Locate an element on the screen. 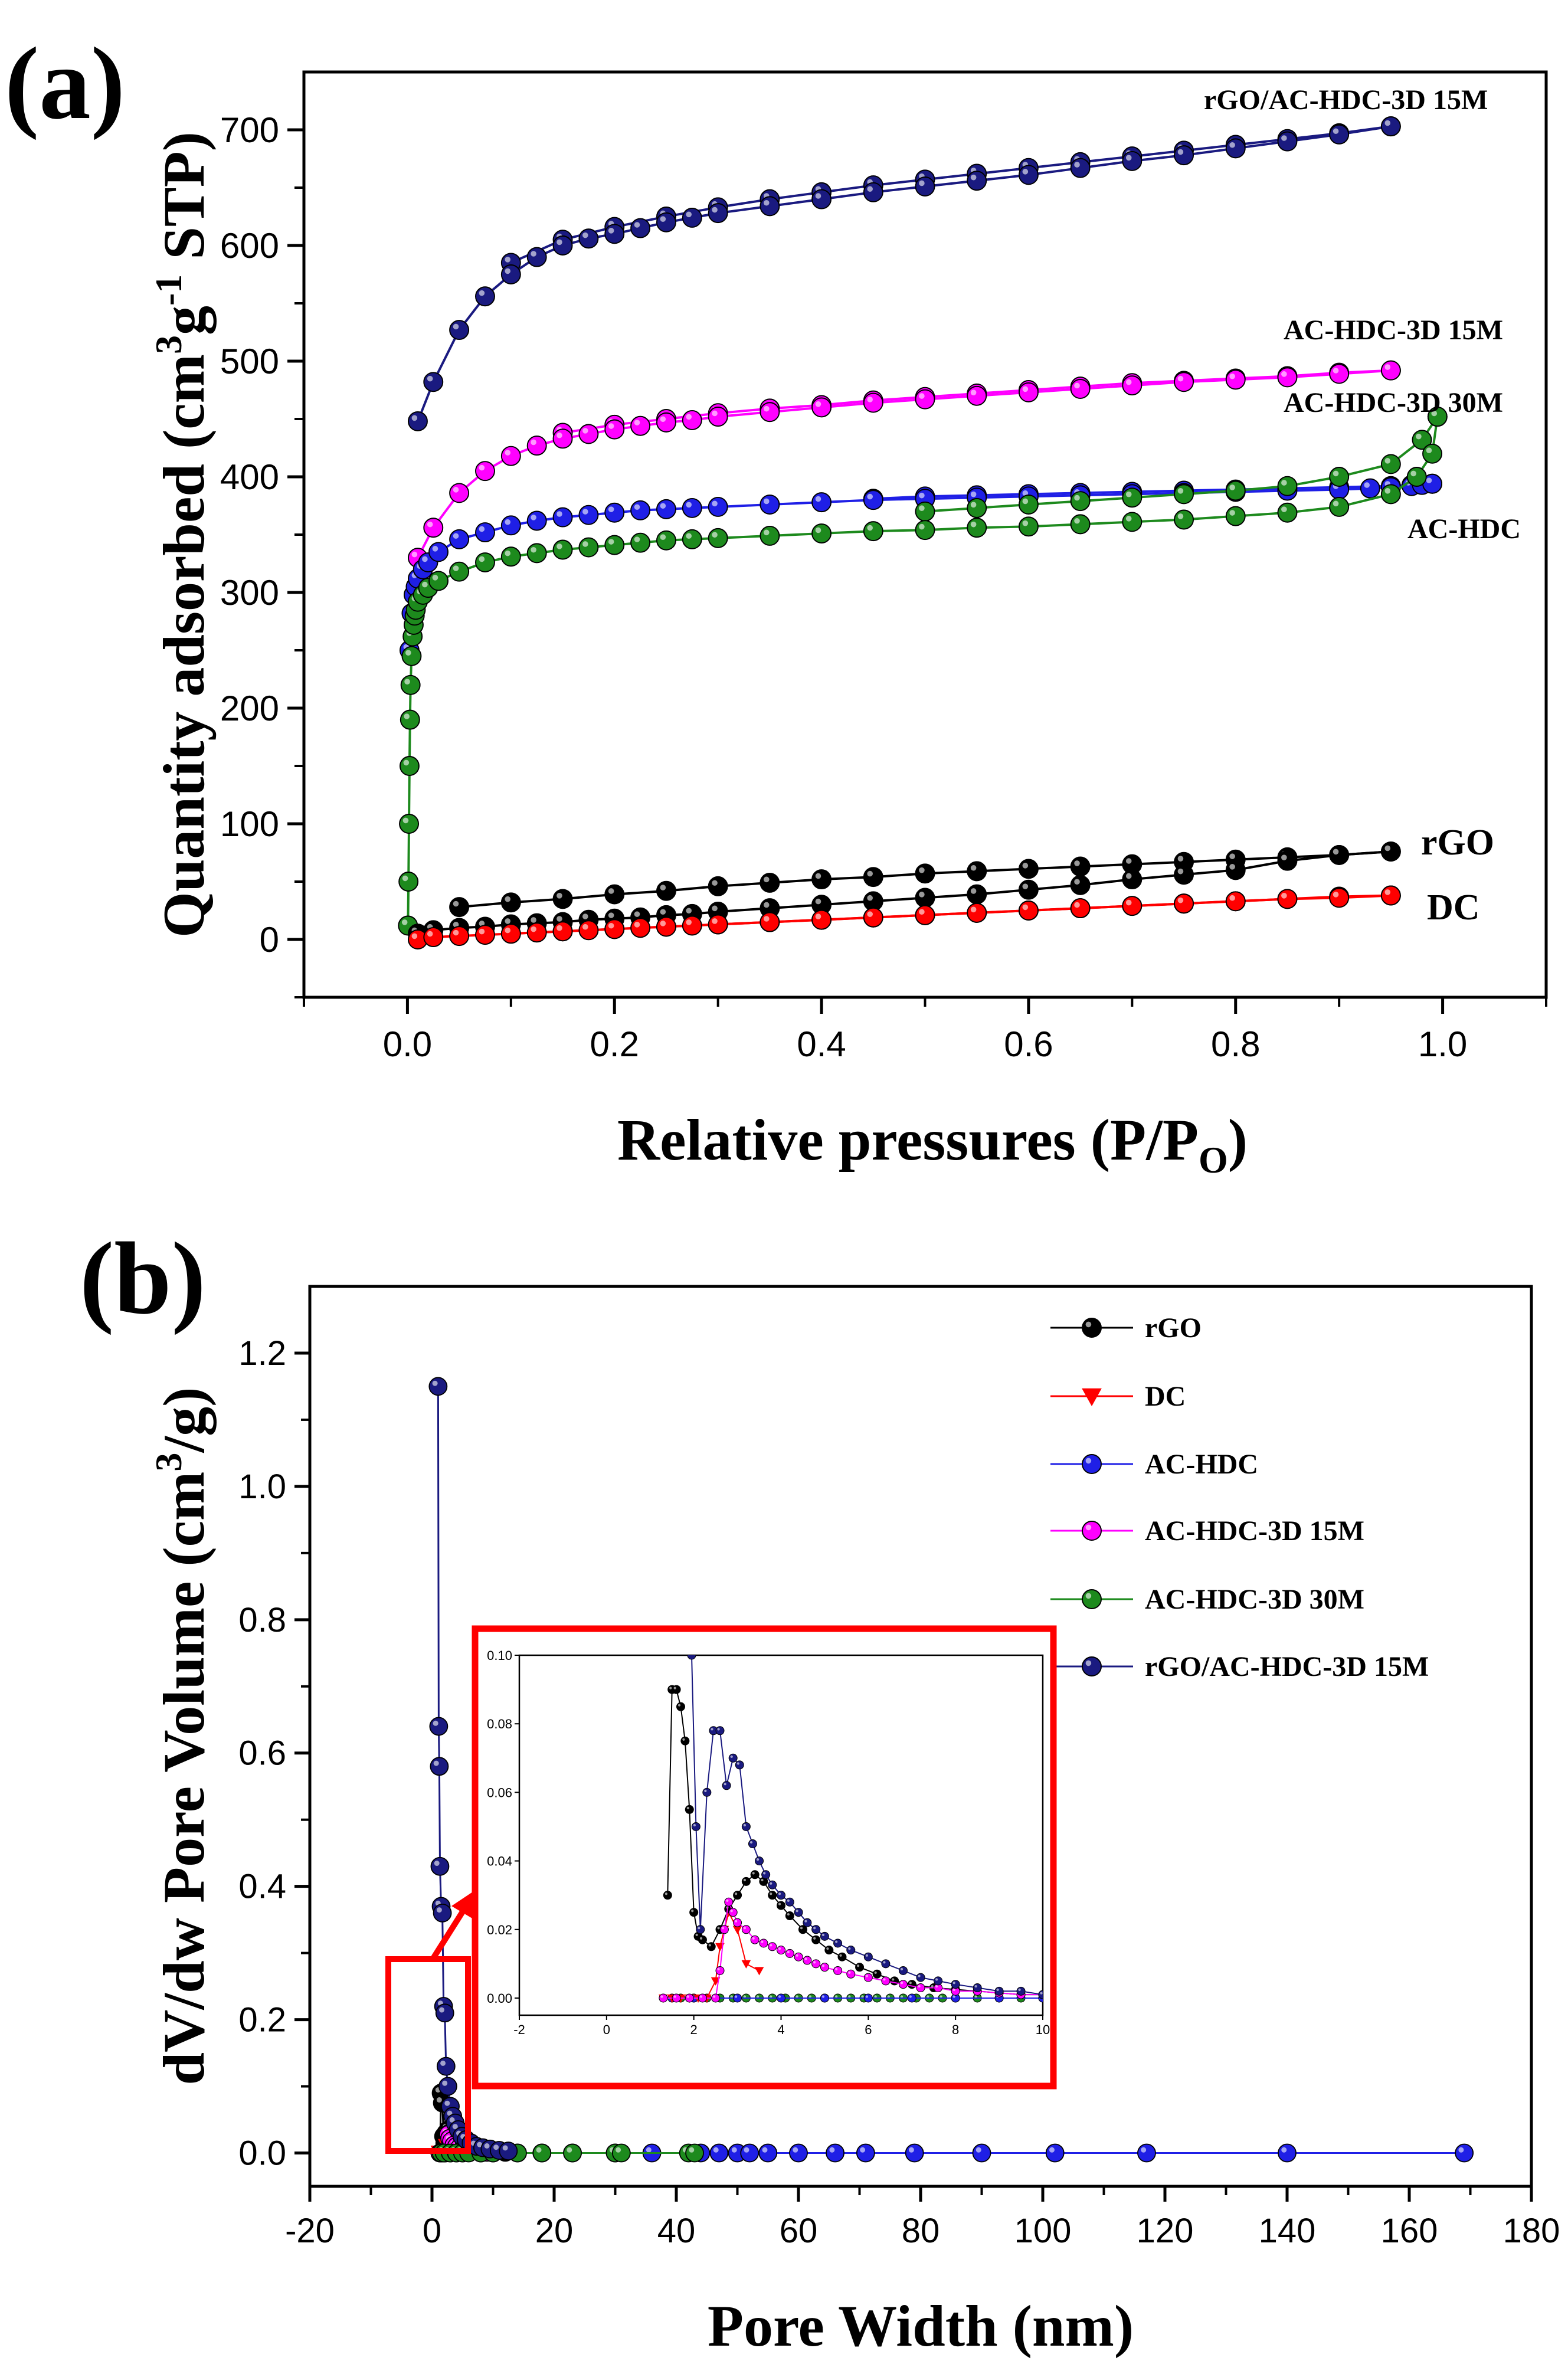 Image resolution: width=1568 pixels, height=2361 pixels. b-ac-hdc-3d-30m-point-highlight is located at coordinates (692, 2150).